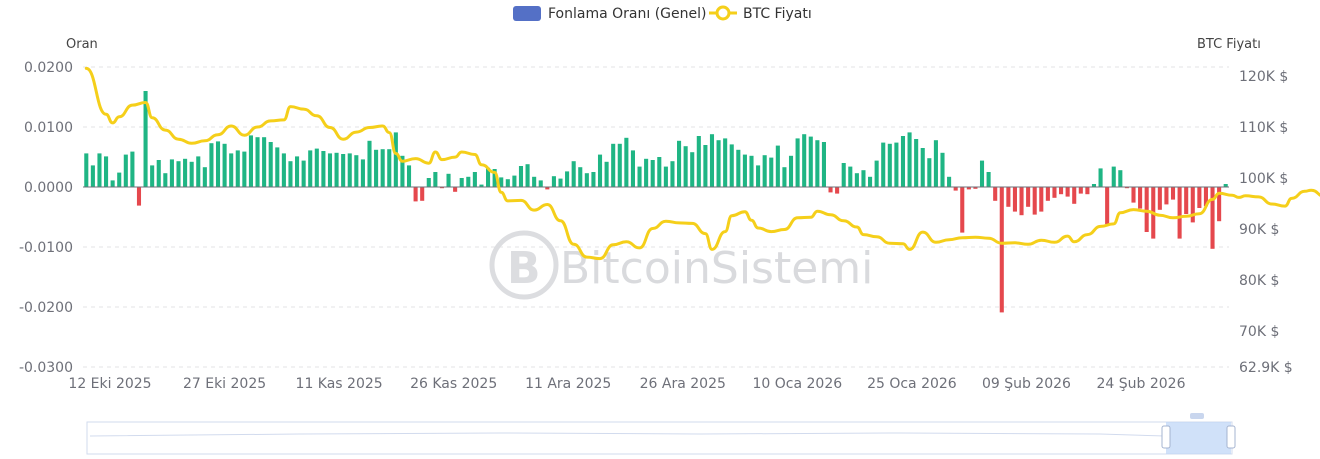 Image resolution: width=1320 pixels, height=459 pixels. Describe the element at coordinates (662, 13) in the screenshot. I see `legend: Fonlama Oranı (Genel) BTC Fiyatı` at that location.